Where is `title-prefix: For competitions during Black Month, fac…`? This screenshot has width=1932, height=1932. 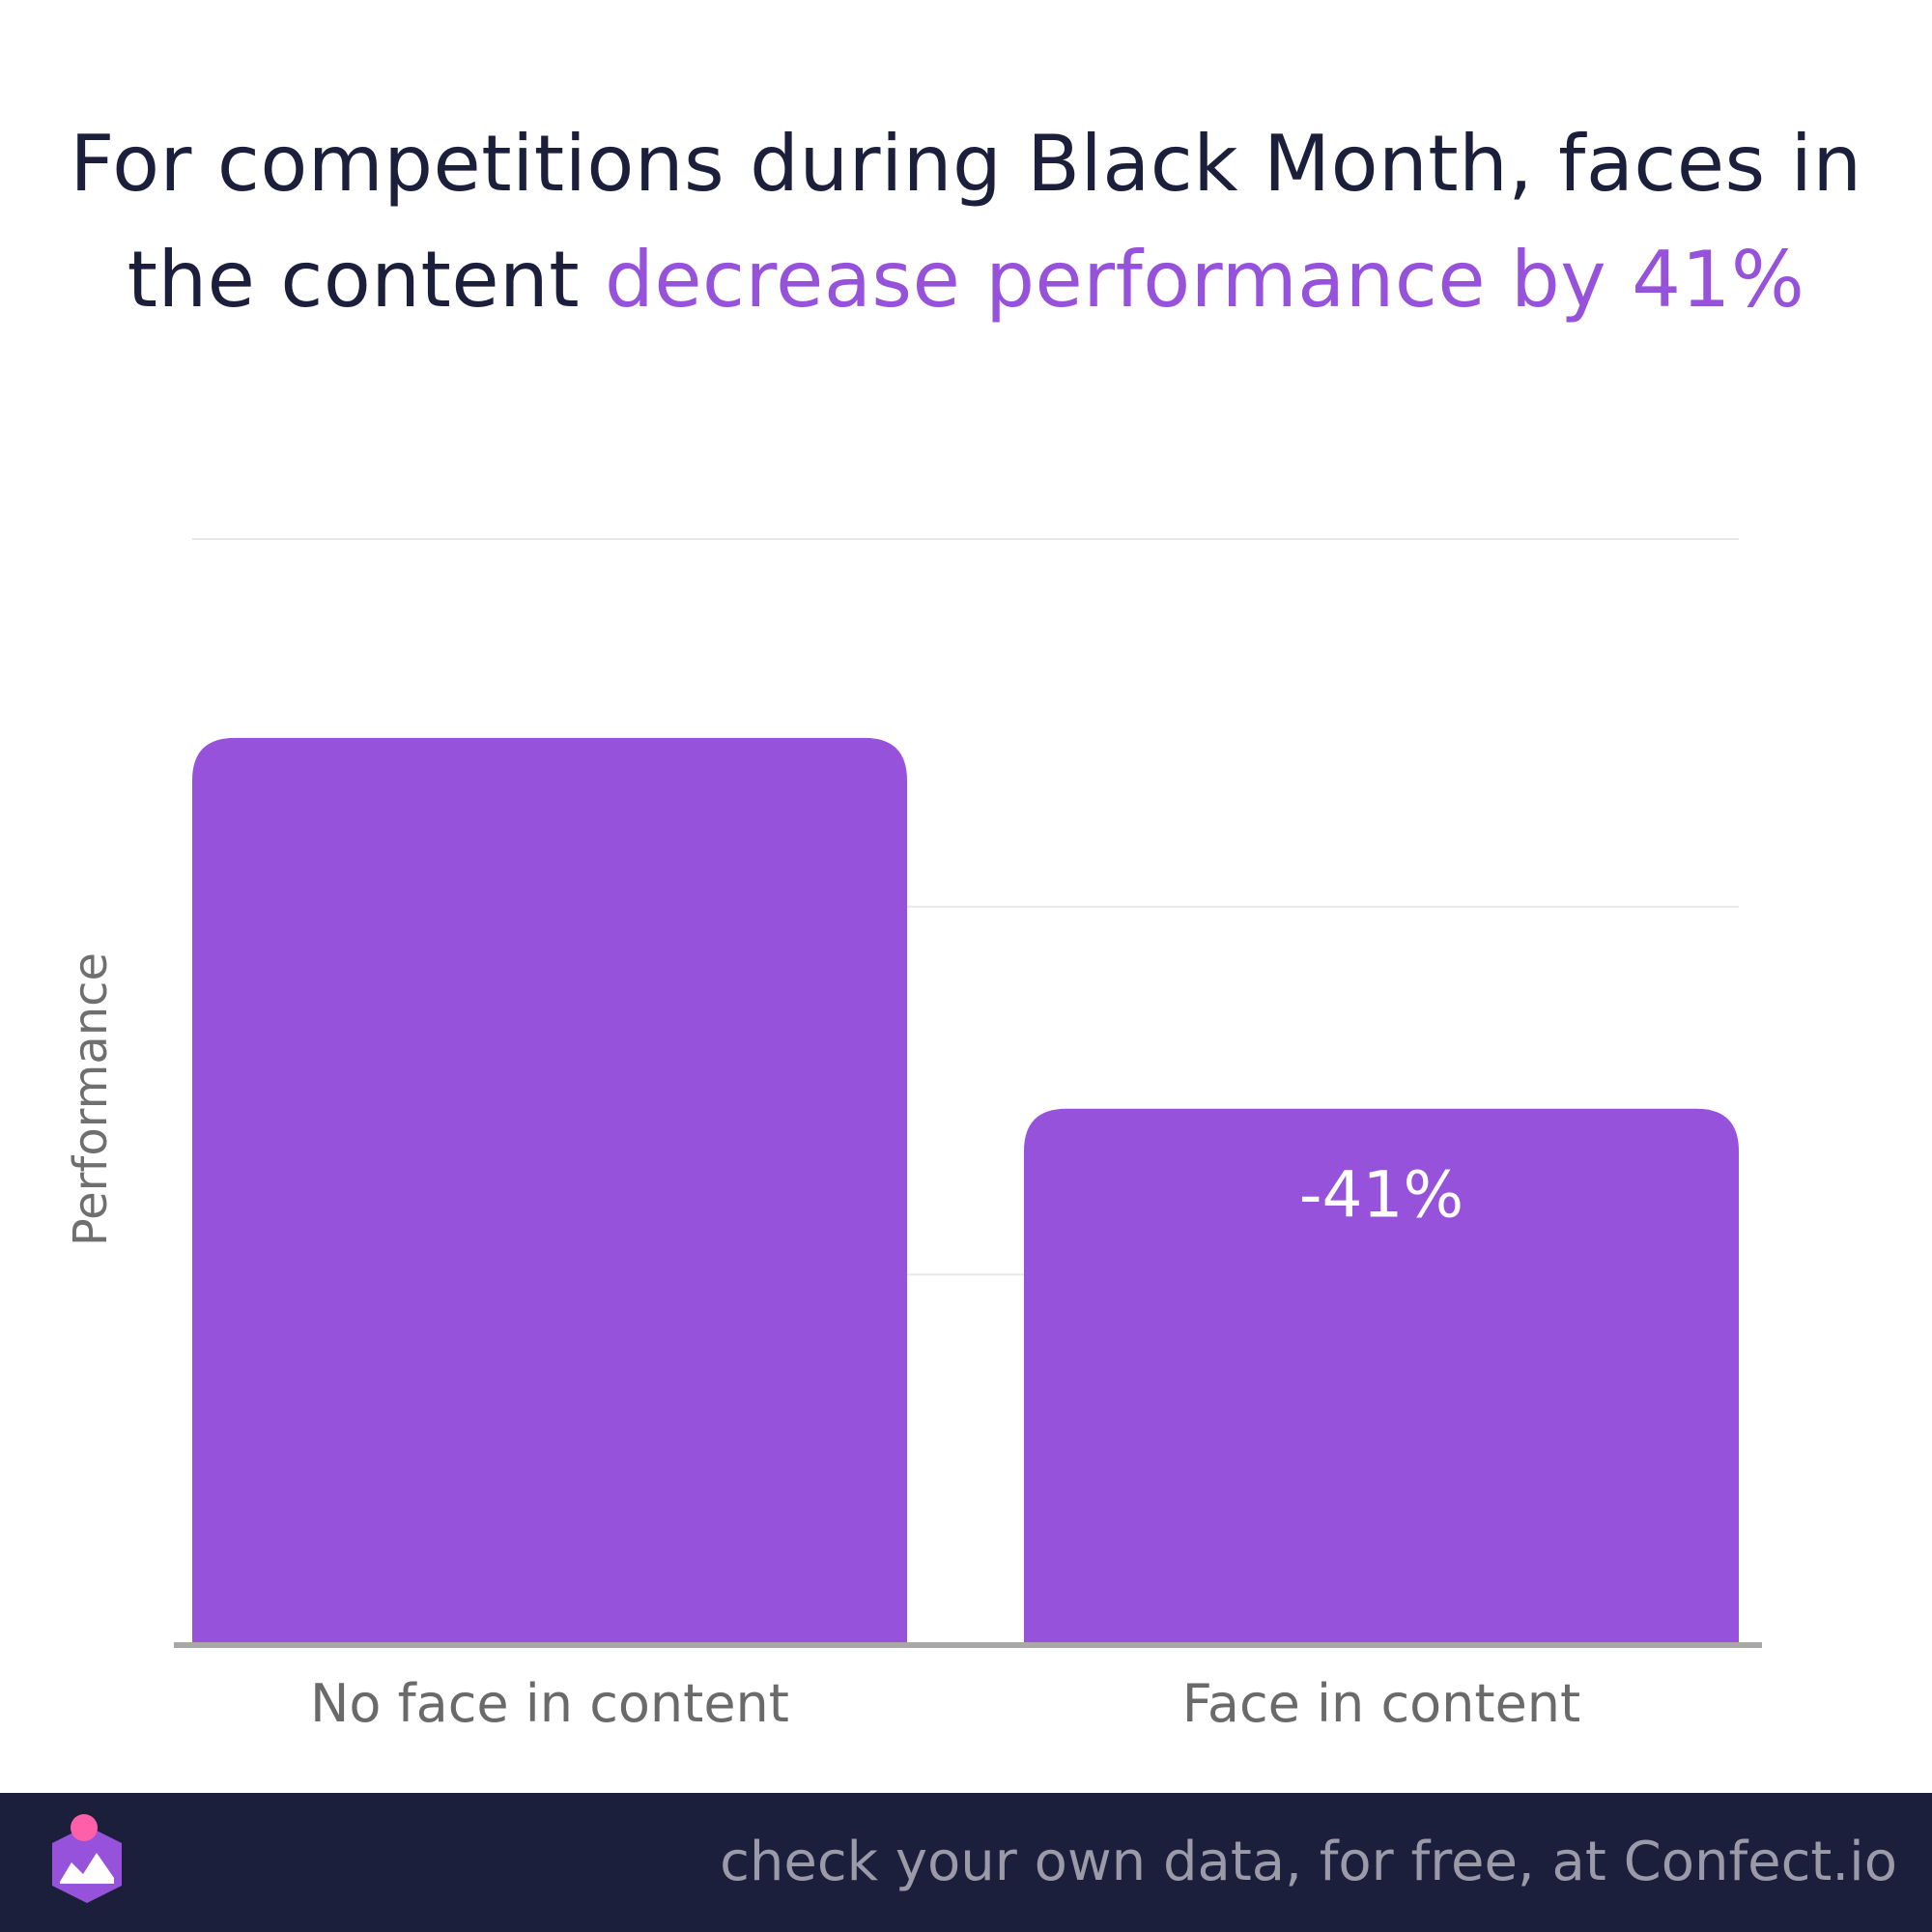
title-prefix: For competitions during Black Month, fac… is located at coordinates (966, 222).